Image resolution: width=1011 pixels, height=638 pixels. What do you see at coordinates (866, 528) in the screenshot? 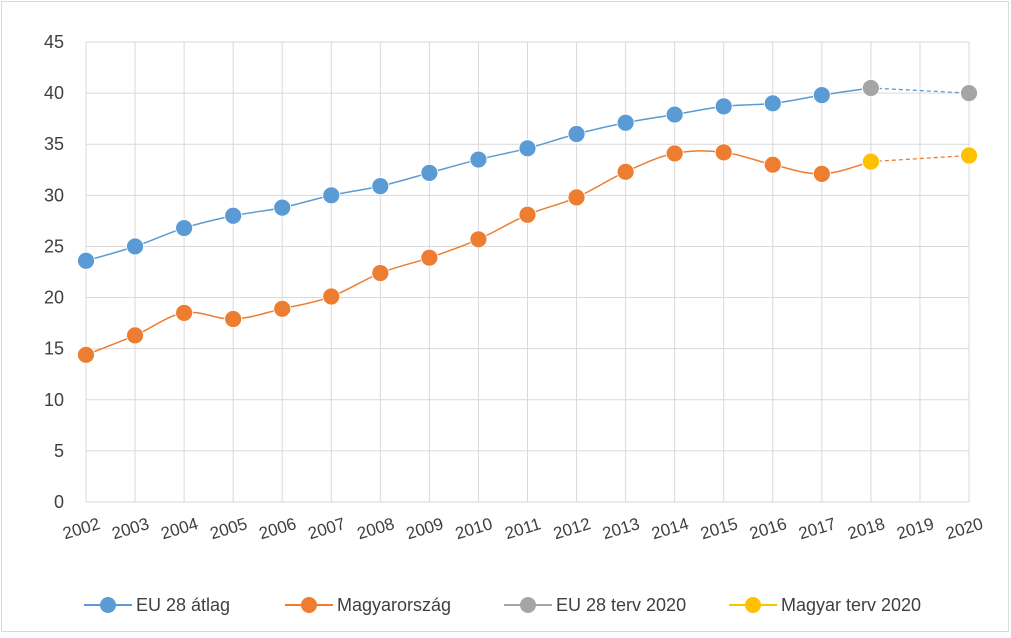
I see `x-tick-label: 2018` at bounding box center [866, 528].